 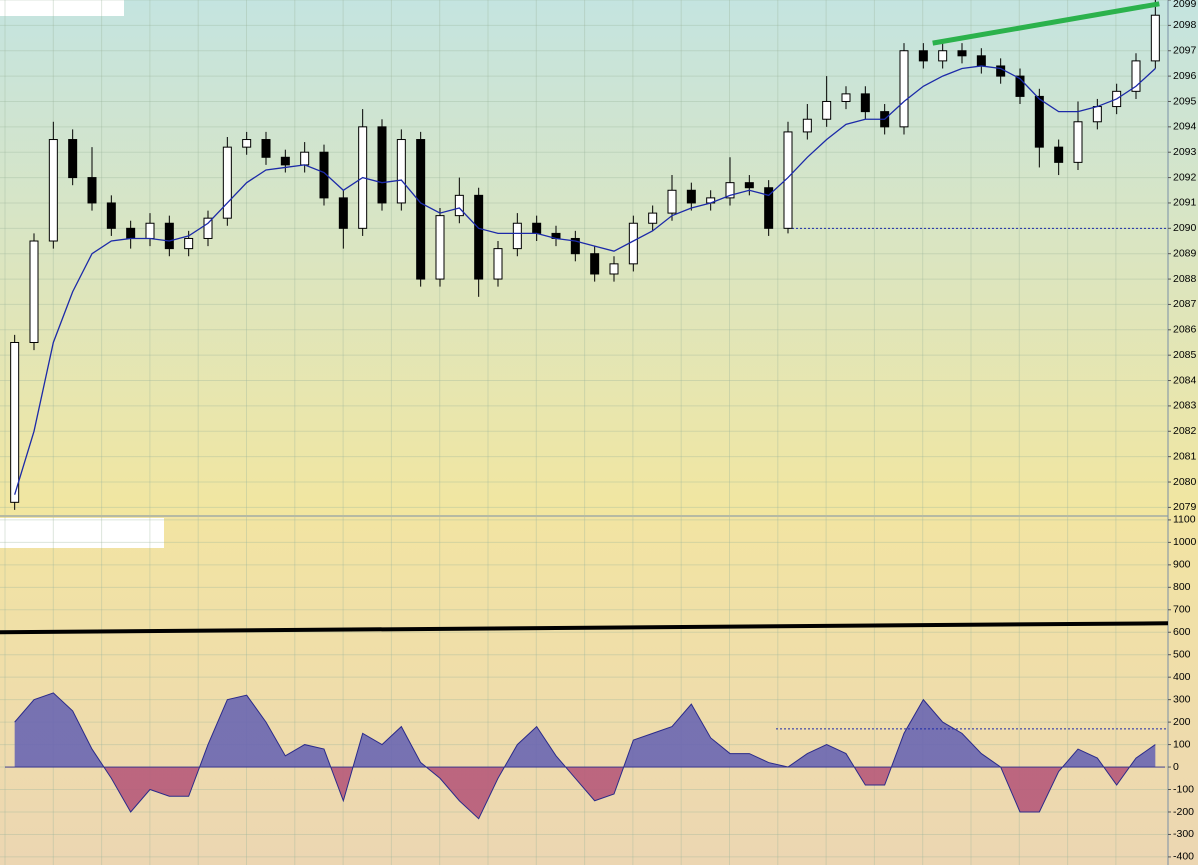 I want to click on level-line, so click(x=584, y=628).